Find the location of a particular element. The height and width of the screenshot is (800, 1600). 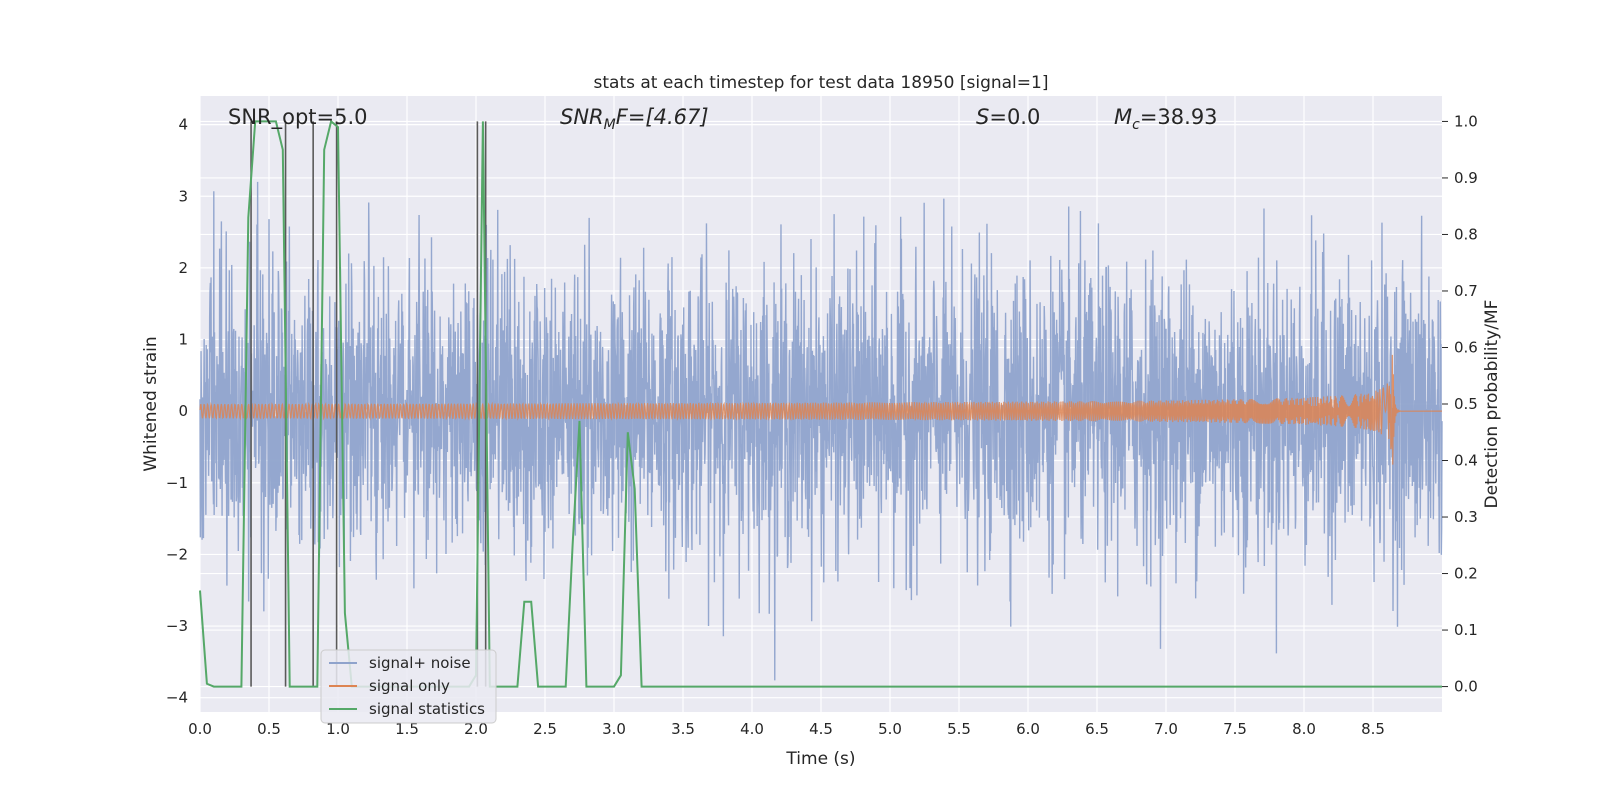

annotation-s-base: S is located at coordinates (982, 117).